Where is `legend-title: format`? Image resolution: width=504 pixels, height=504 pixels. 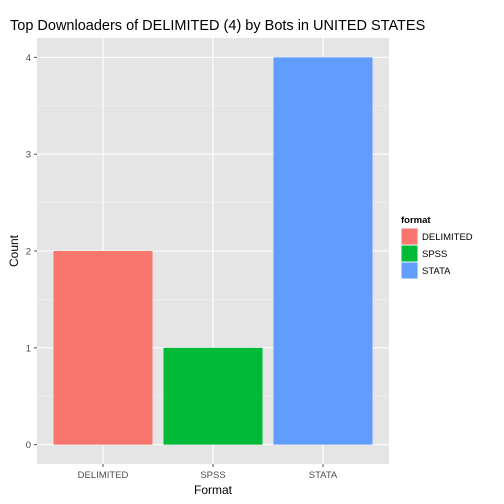
legend-title: format is located at coordinates (416, 220).